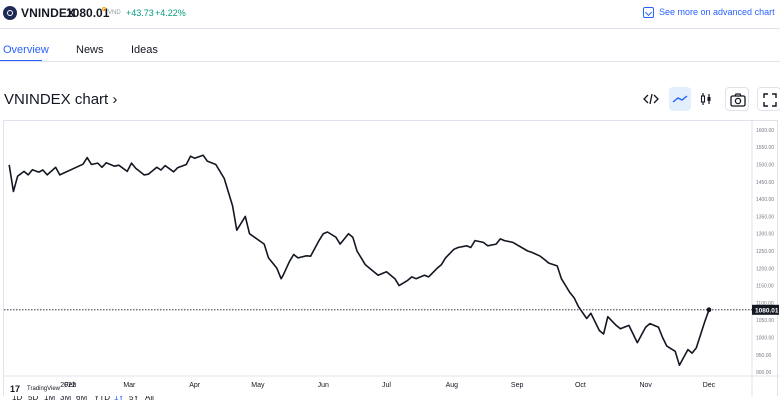  I want to click on y-tick-label: 1200.00, so click(765, 269).